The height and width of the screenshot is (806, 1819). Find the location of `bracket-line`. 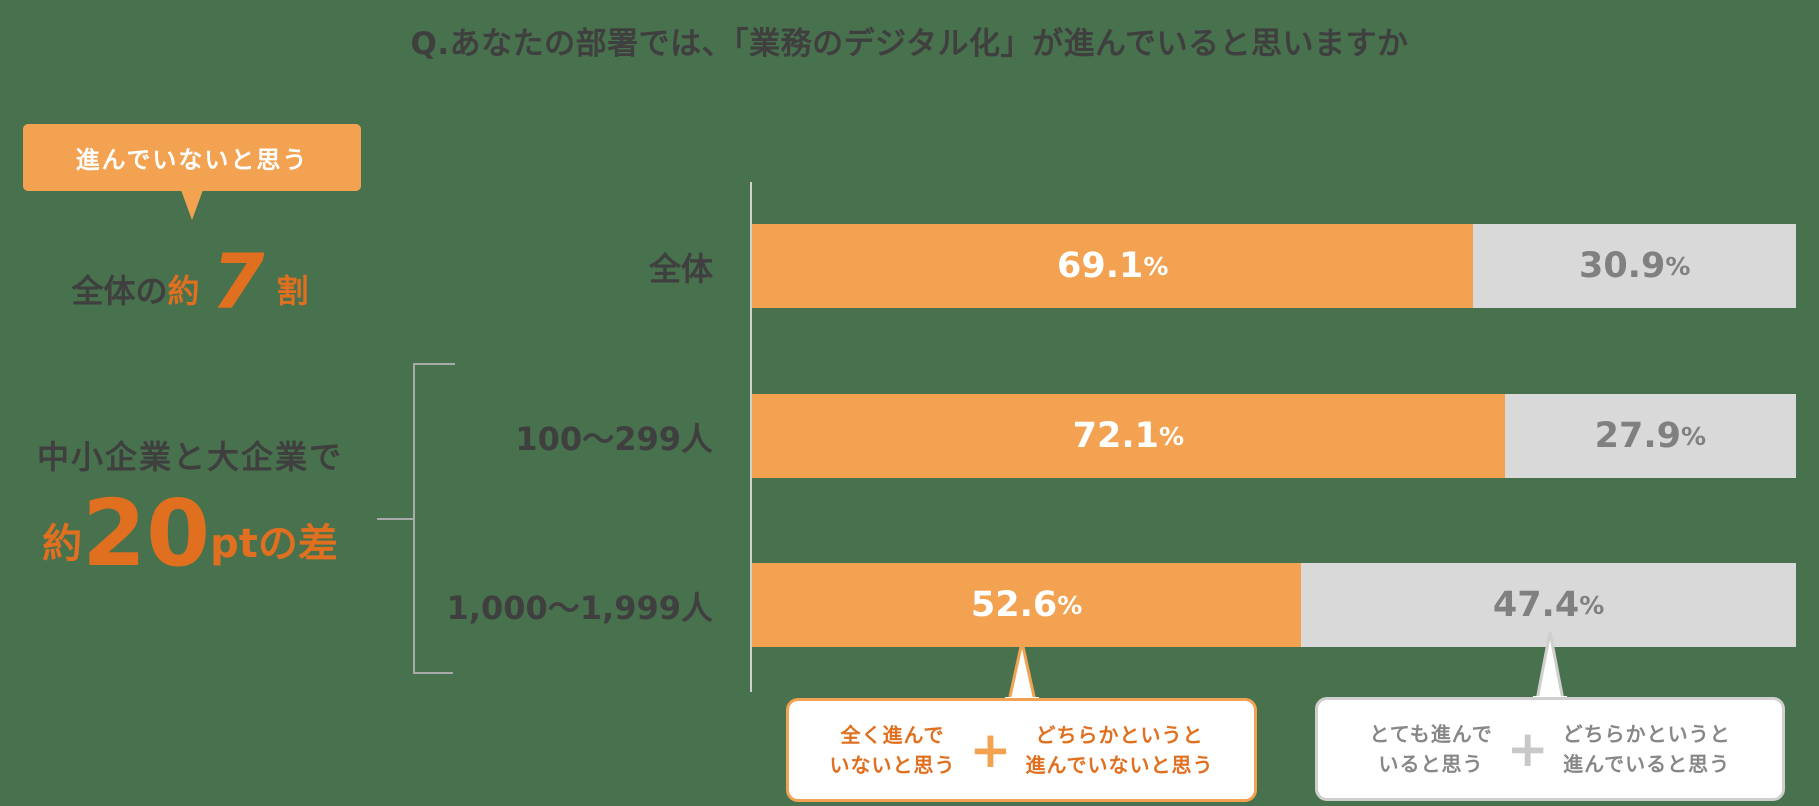

bracket-line is located at coordinates (414, 518).